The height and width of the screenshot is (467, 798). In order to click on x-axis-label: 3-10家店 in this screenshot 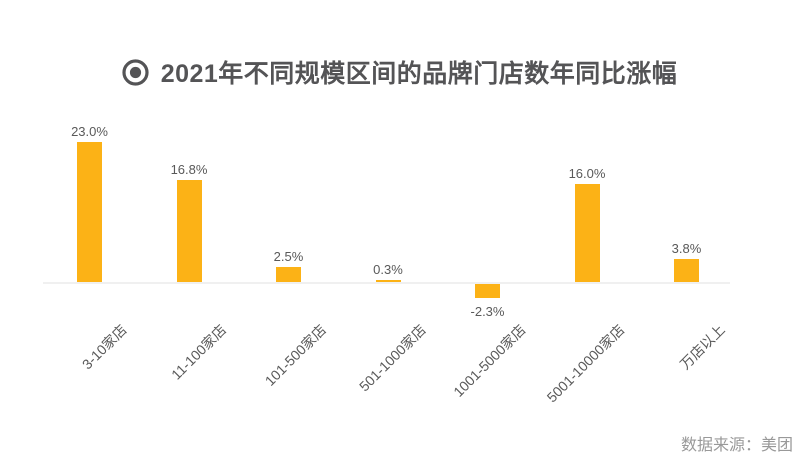, I will do `click(105, 347)`.